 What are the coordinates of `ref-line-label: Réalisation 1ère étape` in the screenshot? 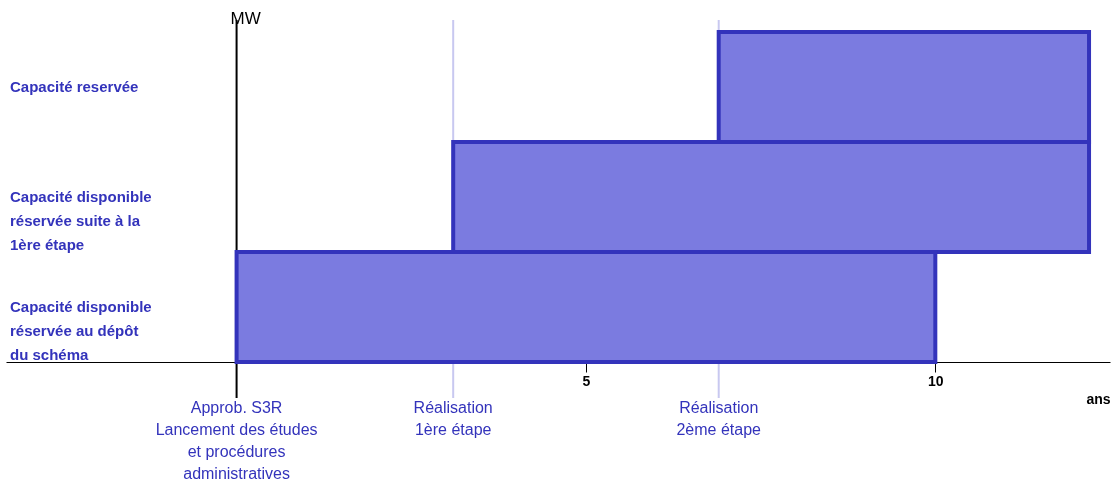 It's located at (453, 418).